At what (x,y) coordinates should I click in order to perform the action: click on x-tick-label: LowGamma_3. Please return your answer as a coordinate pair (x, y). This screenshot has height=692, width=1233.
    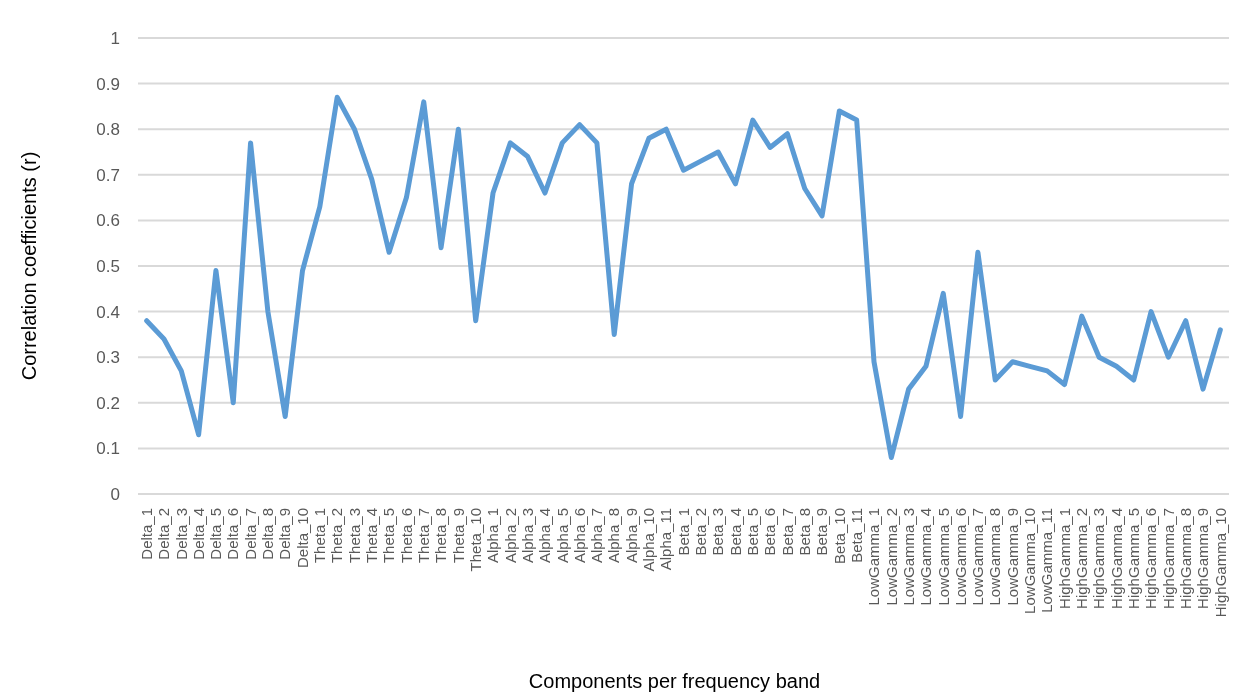
    Looking at the image, I should click on (908, 557).